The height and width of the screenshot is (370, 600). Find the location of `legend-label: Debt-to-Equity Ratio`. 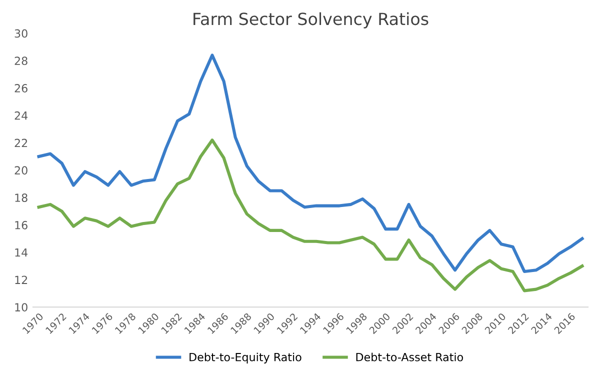

legend-label: Debt-to-Equity Ratio is located at coordinates (246, 358).